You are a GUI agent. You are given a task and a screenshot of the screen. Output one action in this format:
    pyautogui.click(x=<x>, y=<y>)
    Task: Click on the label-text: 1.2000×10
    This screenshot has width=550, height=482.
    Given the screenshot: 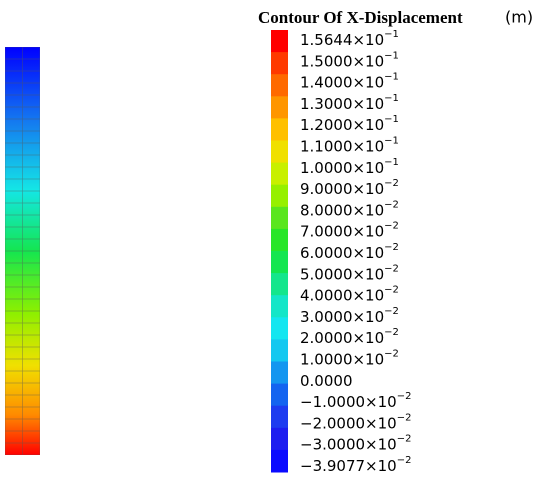 What is the action you would take?
    pyautogui.click(x=342, y=125)
    